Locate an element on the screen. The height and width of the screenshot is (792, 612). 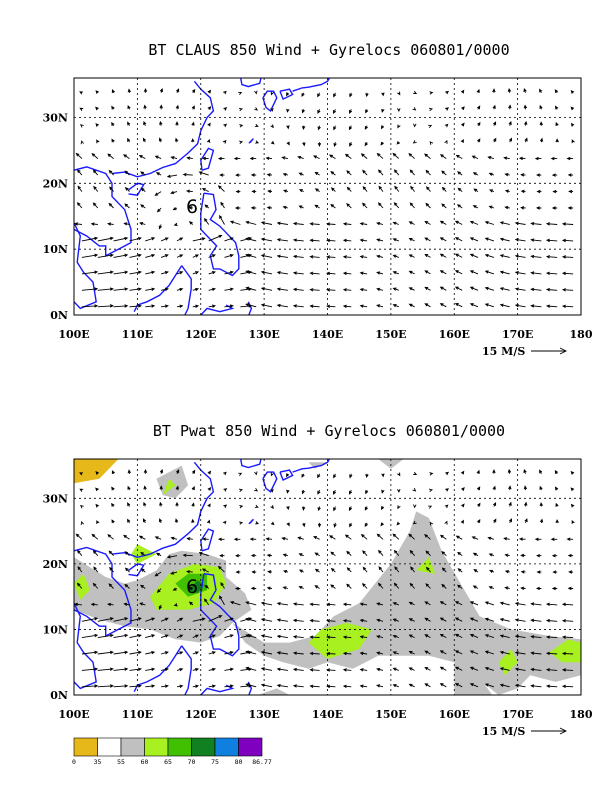
y-tick-label: 20N is located at coordinates (55, 183).